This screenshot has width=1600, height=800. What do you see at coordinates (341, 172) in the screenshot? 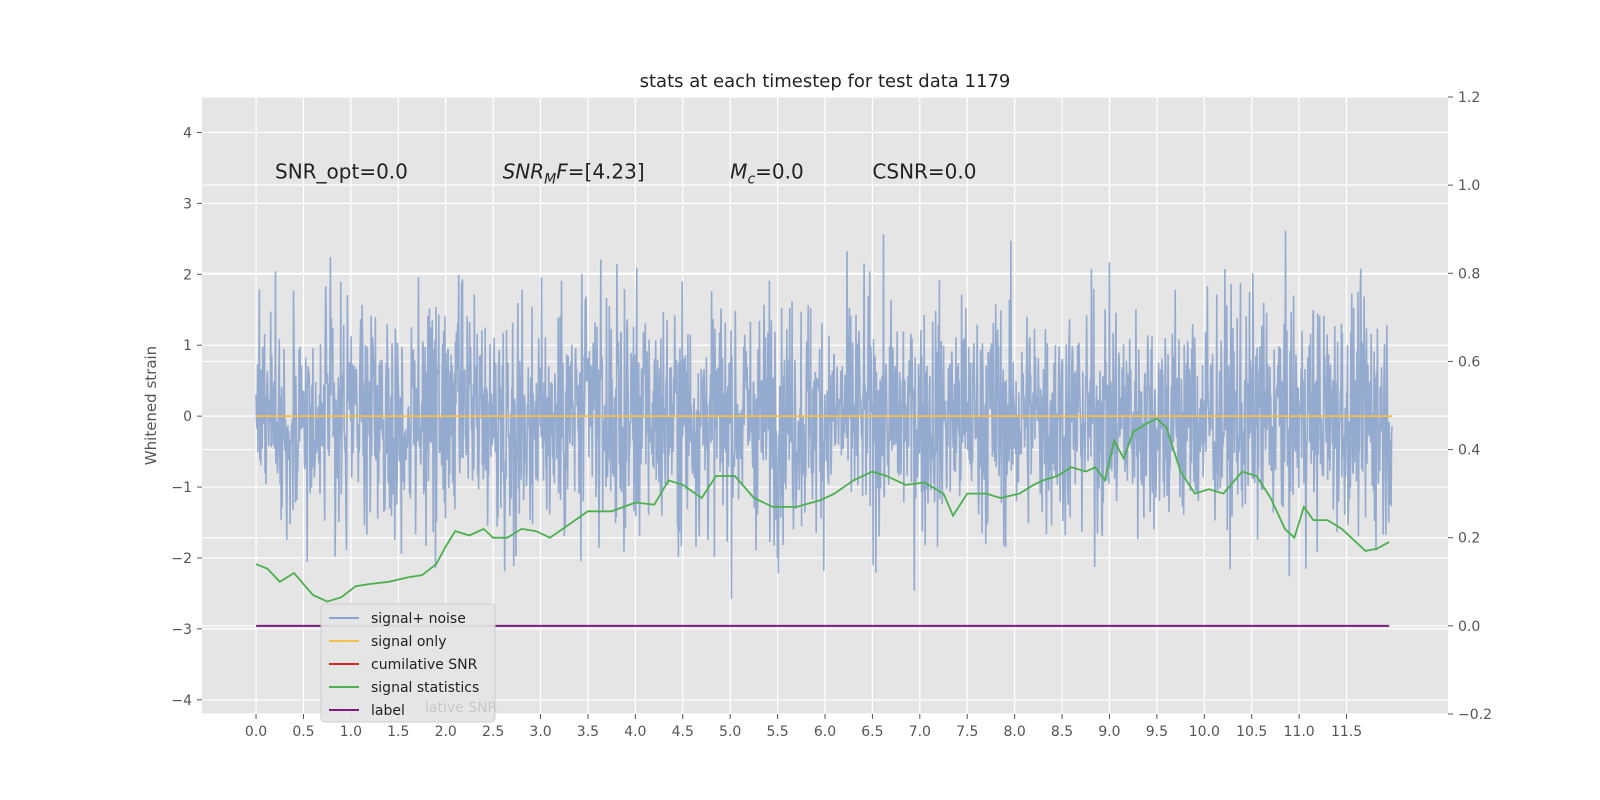
I see `annotation-0: SNR_opt=0.0` at bounding box center [341, 172].